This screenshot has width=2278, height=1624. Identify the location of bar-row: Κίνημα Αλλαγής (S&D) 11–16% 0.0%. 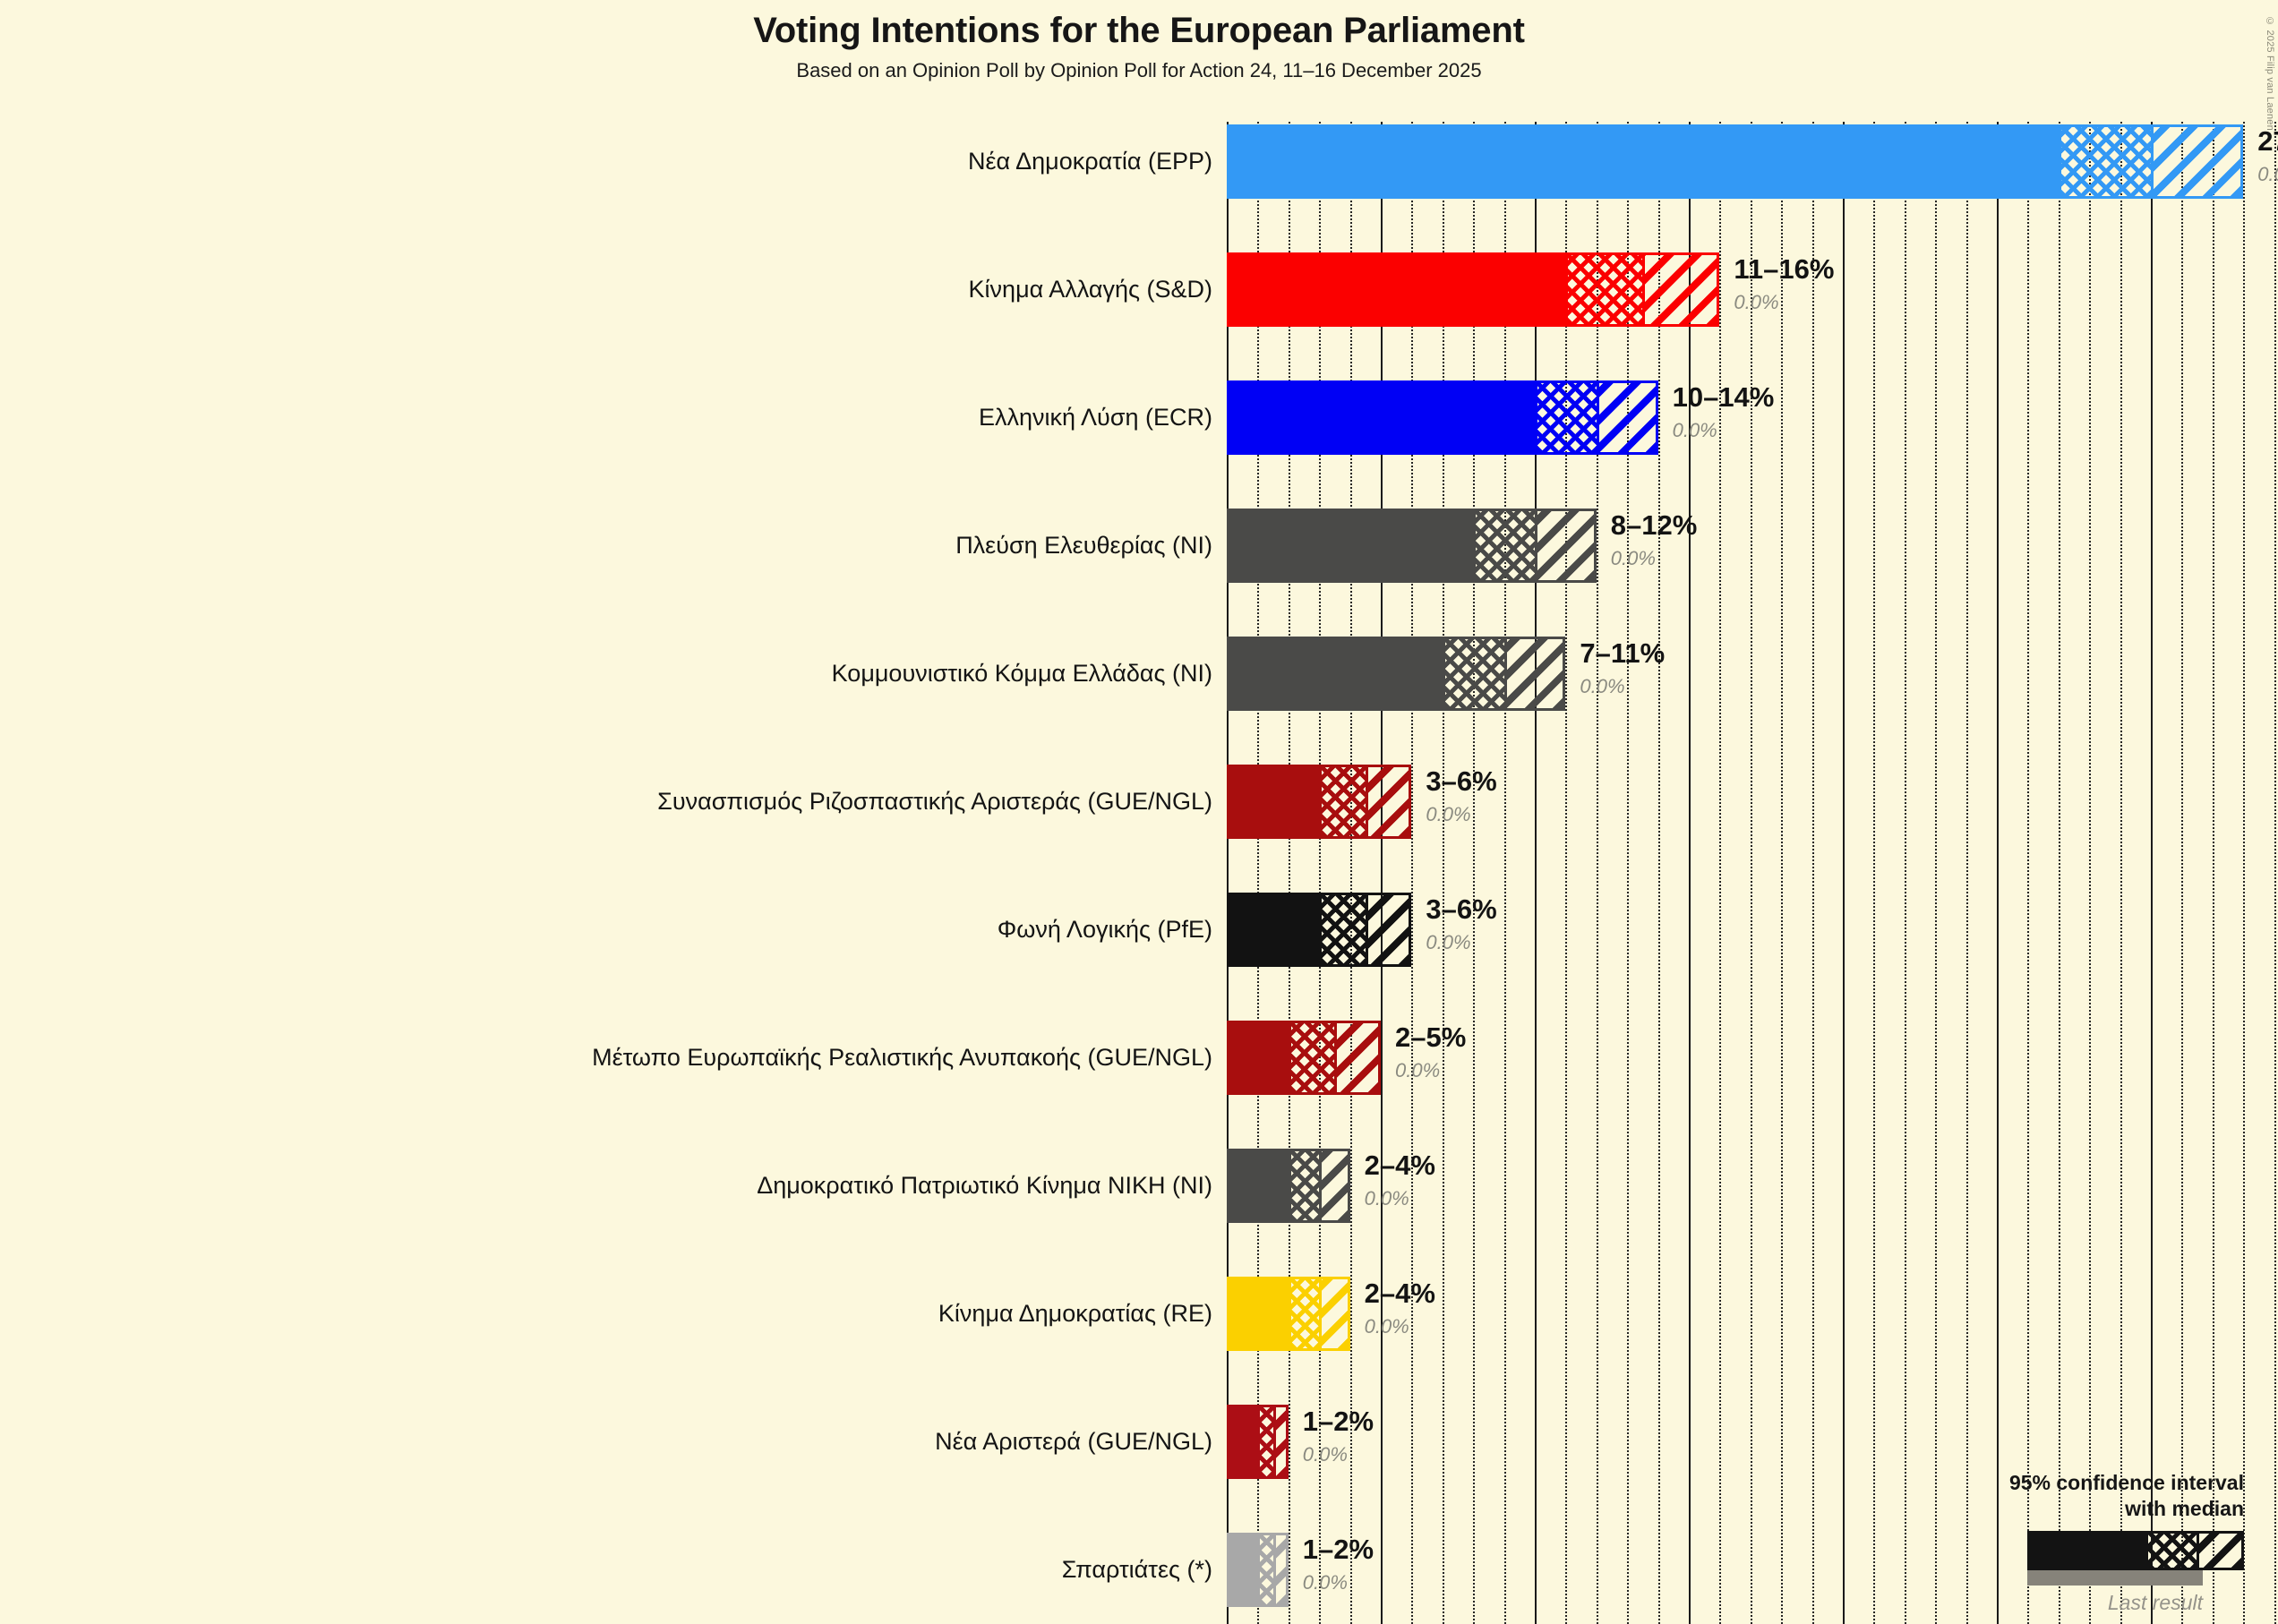
(1139, 289).